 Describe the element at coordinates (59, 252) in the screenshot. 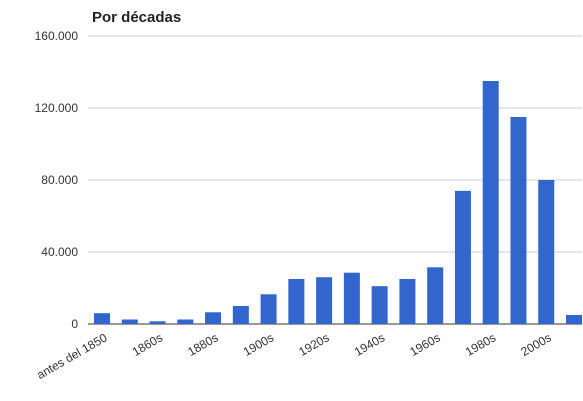

I see `y-tick-label: 40.000` at that location.